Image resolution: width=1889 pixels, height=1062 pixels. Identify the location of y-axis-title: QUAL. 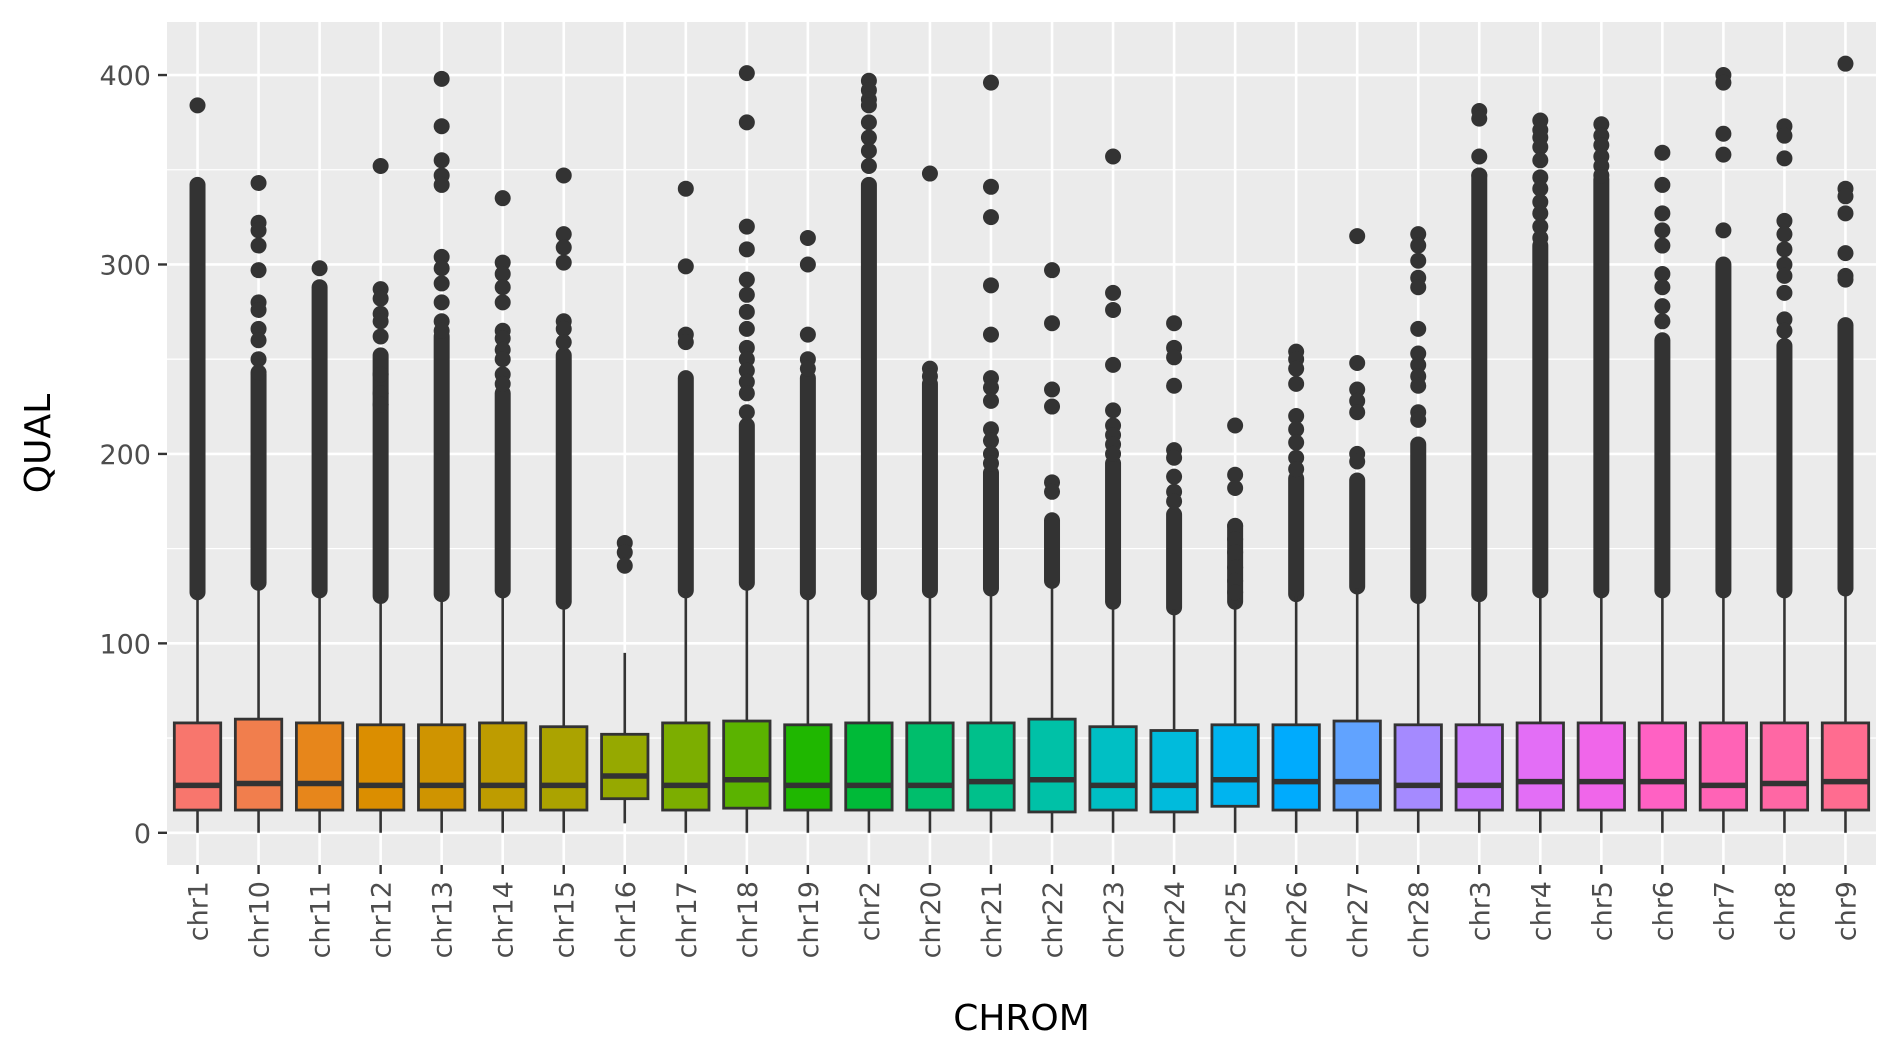
(38, 443).